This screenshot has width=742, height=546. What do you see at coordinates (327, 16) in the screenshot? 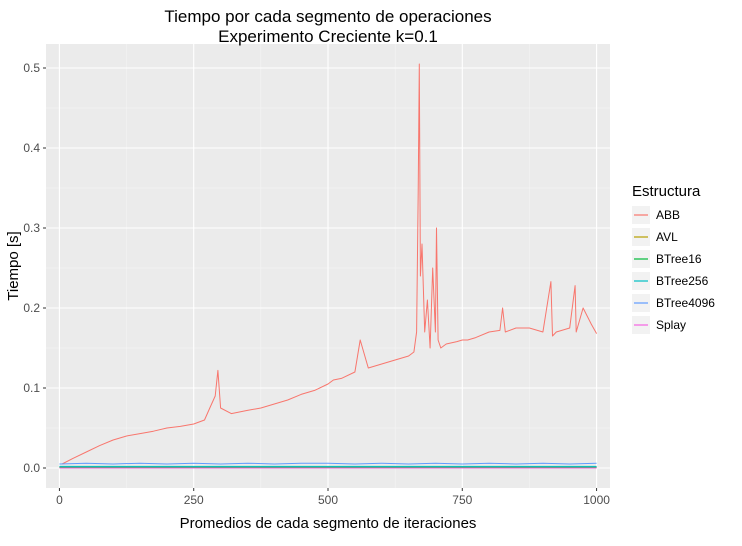
I see `chart-title: Tiempo por cada segmento de operaciones` at bounding box center [327, 16].